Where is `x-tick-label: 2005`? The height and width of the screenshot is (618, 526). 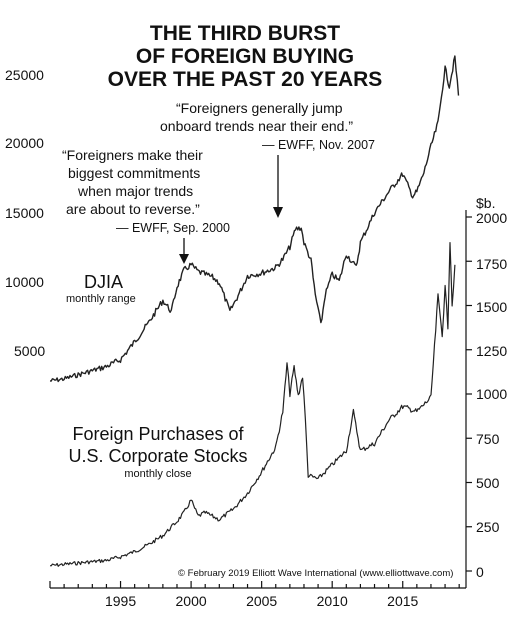
x-tick-label: 2005 is located at coordinates (261, 601).